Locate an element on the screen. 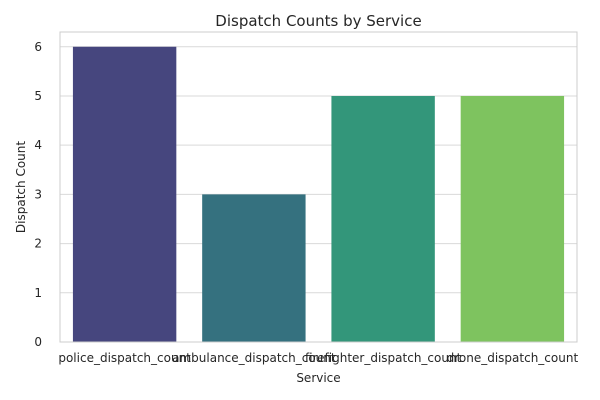 Image resolution: width=600 pixels, height=400 pixels. x-tick-label: ambulance_dispatch_count is located at coordinates (254, 358).